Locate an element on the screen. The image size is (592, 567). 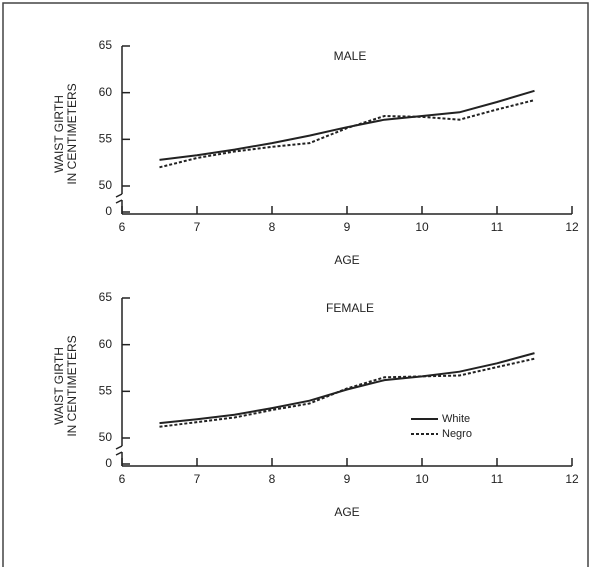
legend-label: Negro is located at coordinates (457, 434).